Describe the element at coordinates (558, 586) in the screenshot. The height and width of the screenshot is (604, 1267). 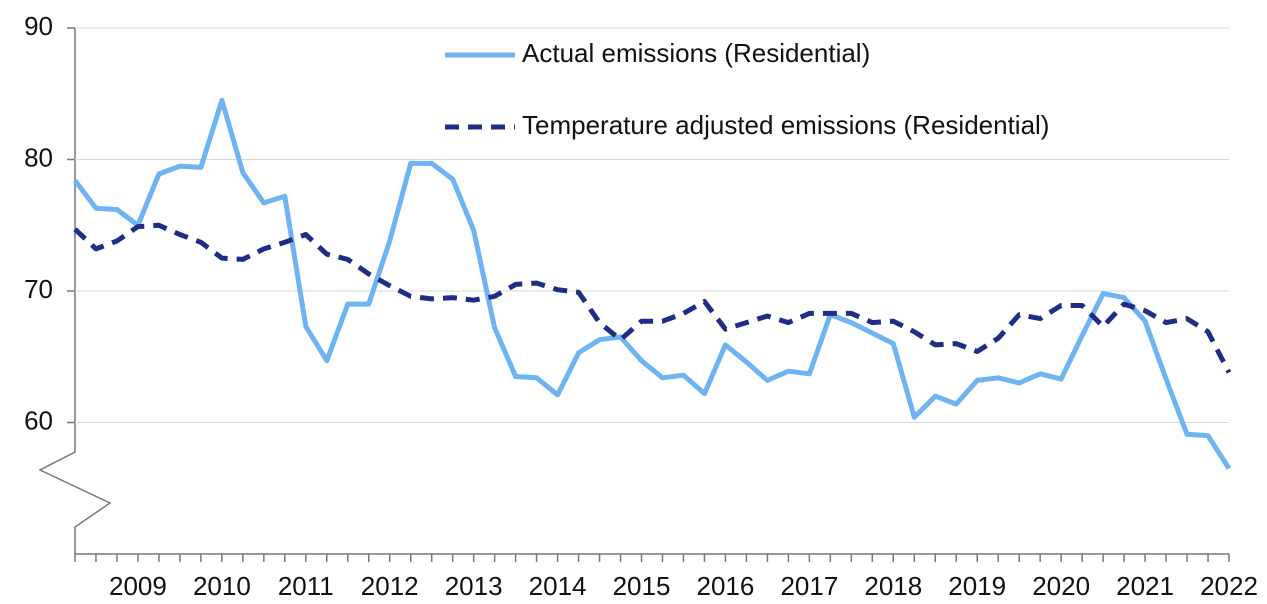
I see `x-tick-label: 2014` at that location.